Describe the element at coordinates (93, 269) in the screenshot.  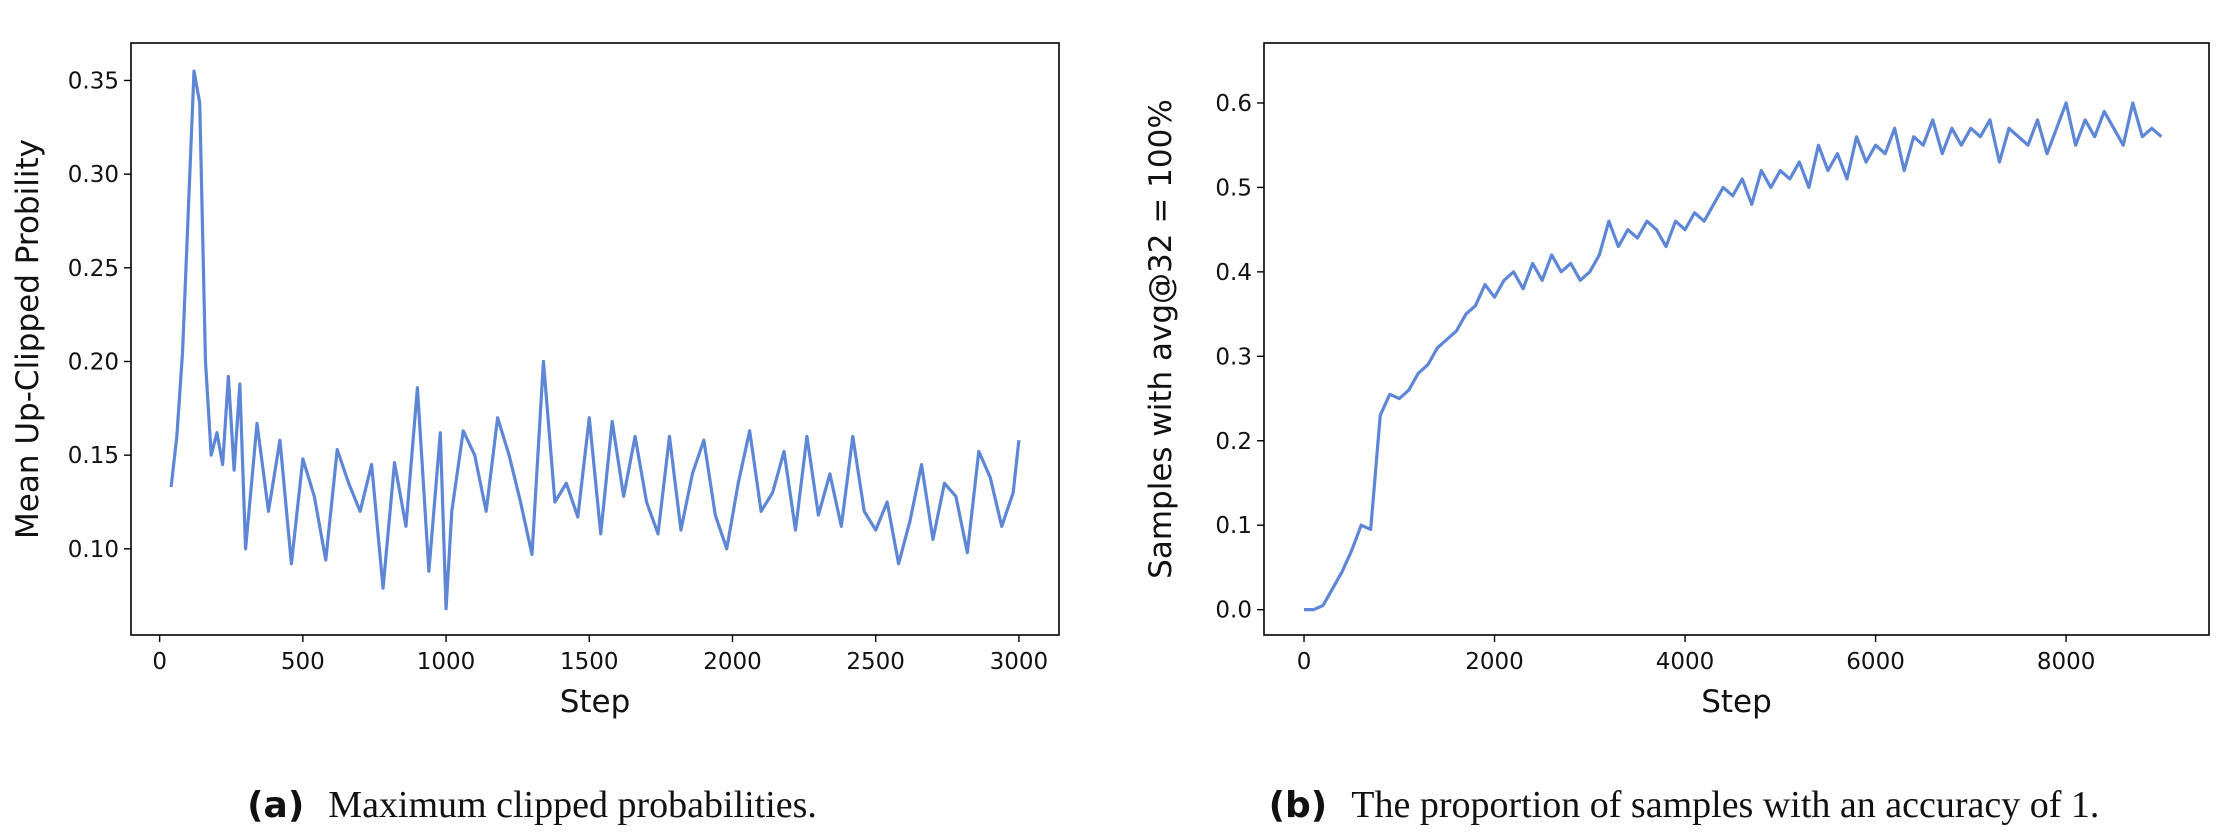
I see `y-tick-label: 0.25` at that location.